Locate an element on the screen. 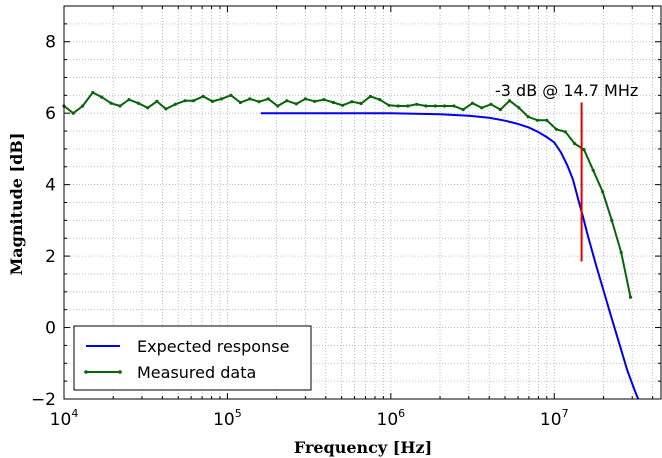 Image resolution: width=662 pixels, height=458 pixels. annotation-label: -3 dB @ 14.7 MHz is located at coordinates (566, 90).